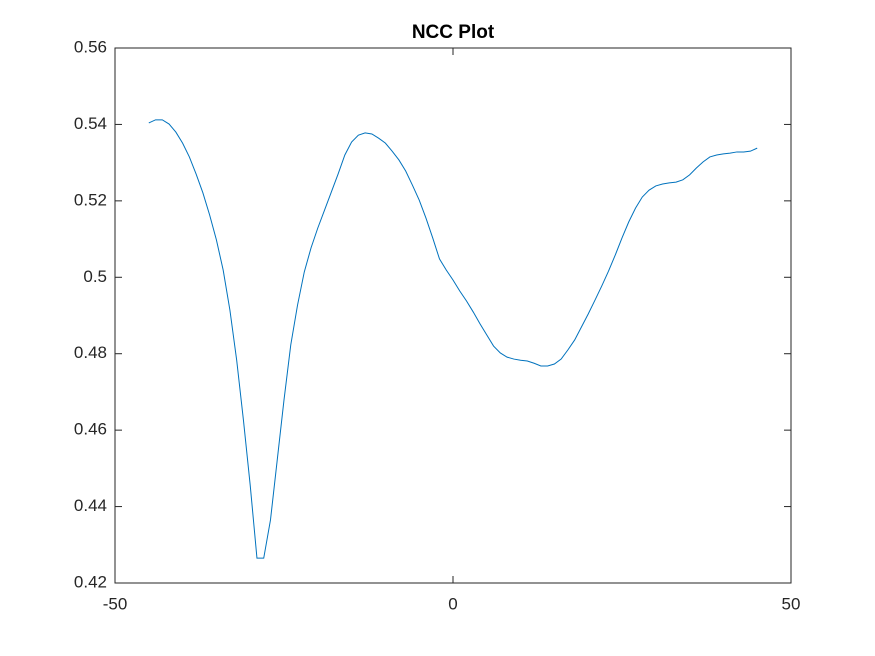 The image size is (875, 656). Describe the element at coordinates (90, 199) in the screenshot. I see `y-tick-label: 0.52` at that location.